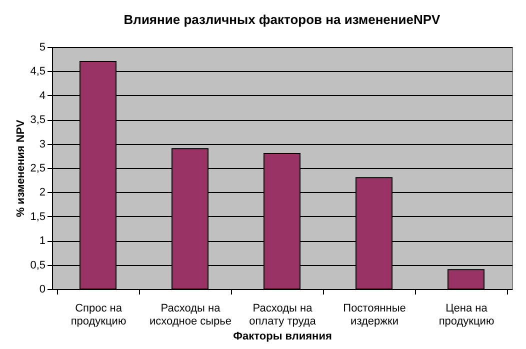  Describe the element at coordinates (42, 241) in the screenshot. I see `y-tick-label: 1` at that location.